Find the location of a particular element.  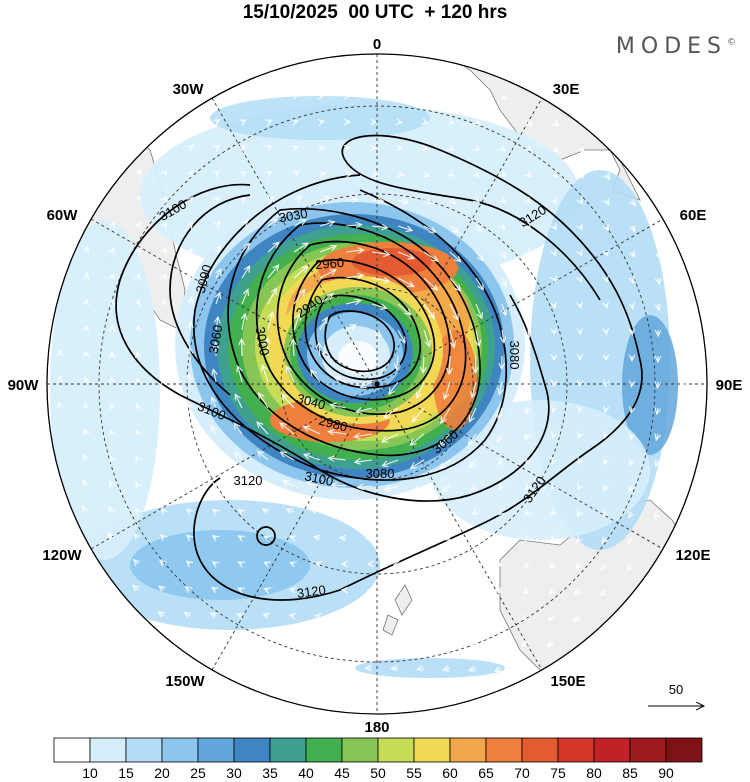

contour-3120-ring is located at coordinates (472, 230).